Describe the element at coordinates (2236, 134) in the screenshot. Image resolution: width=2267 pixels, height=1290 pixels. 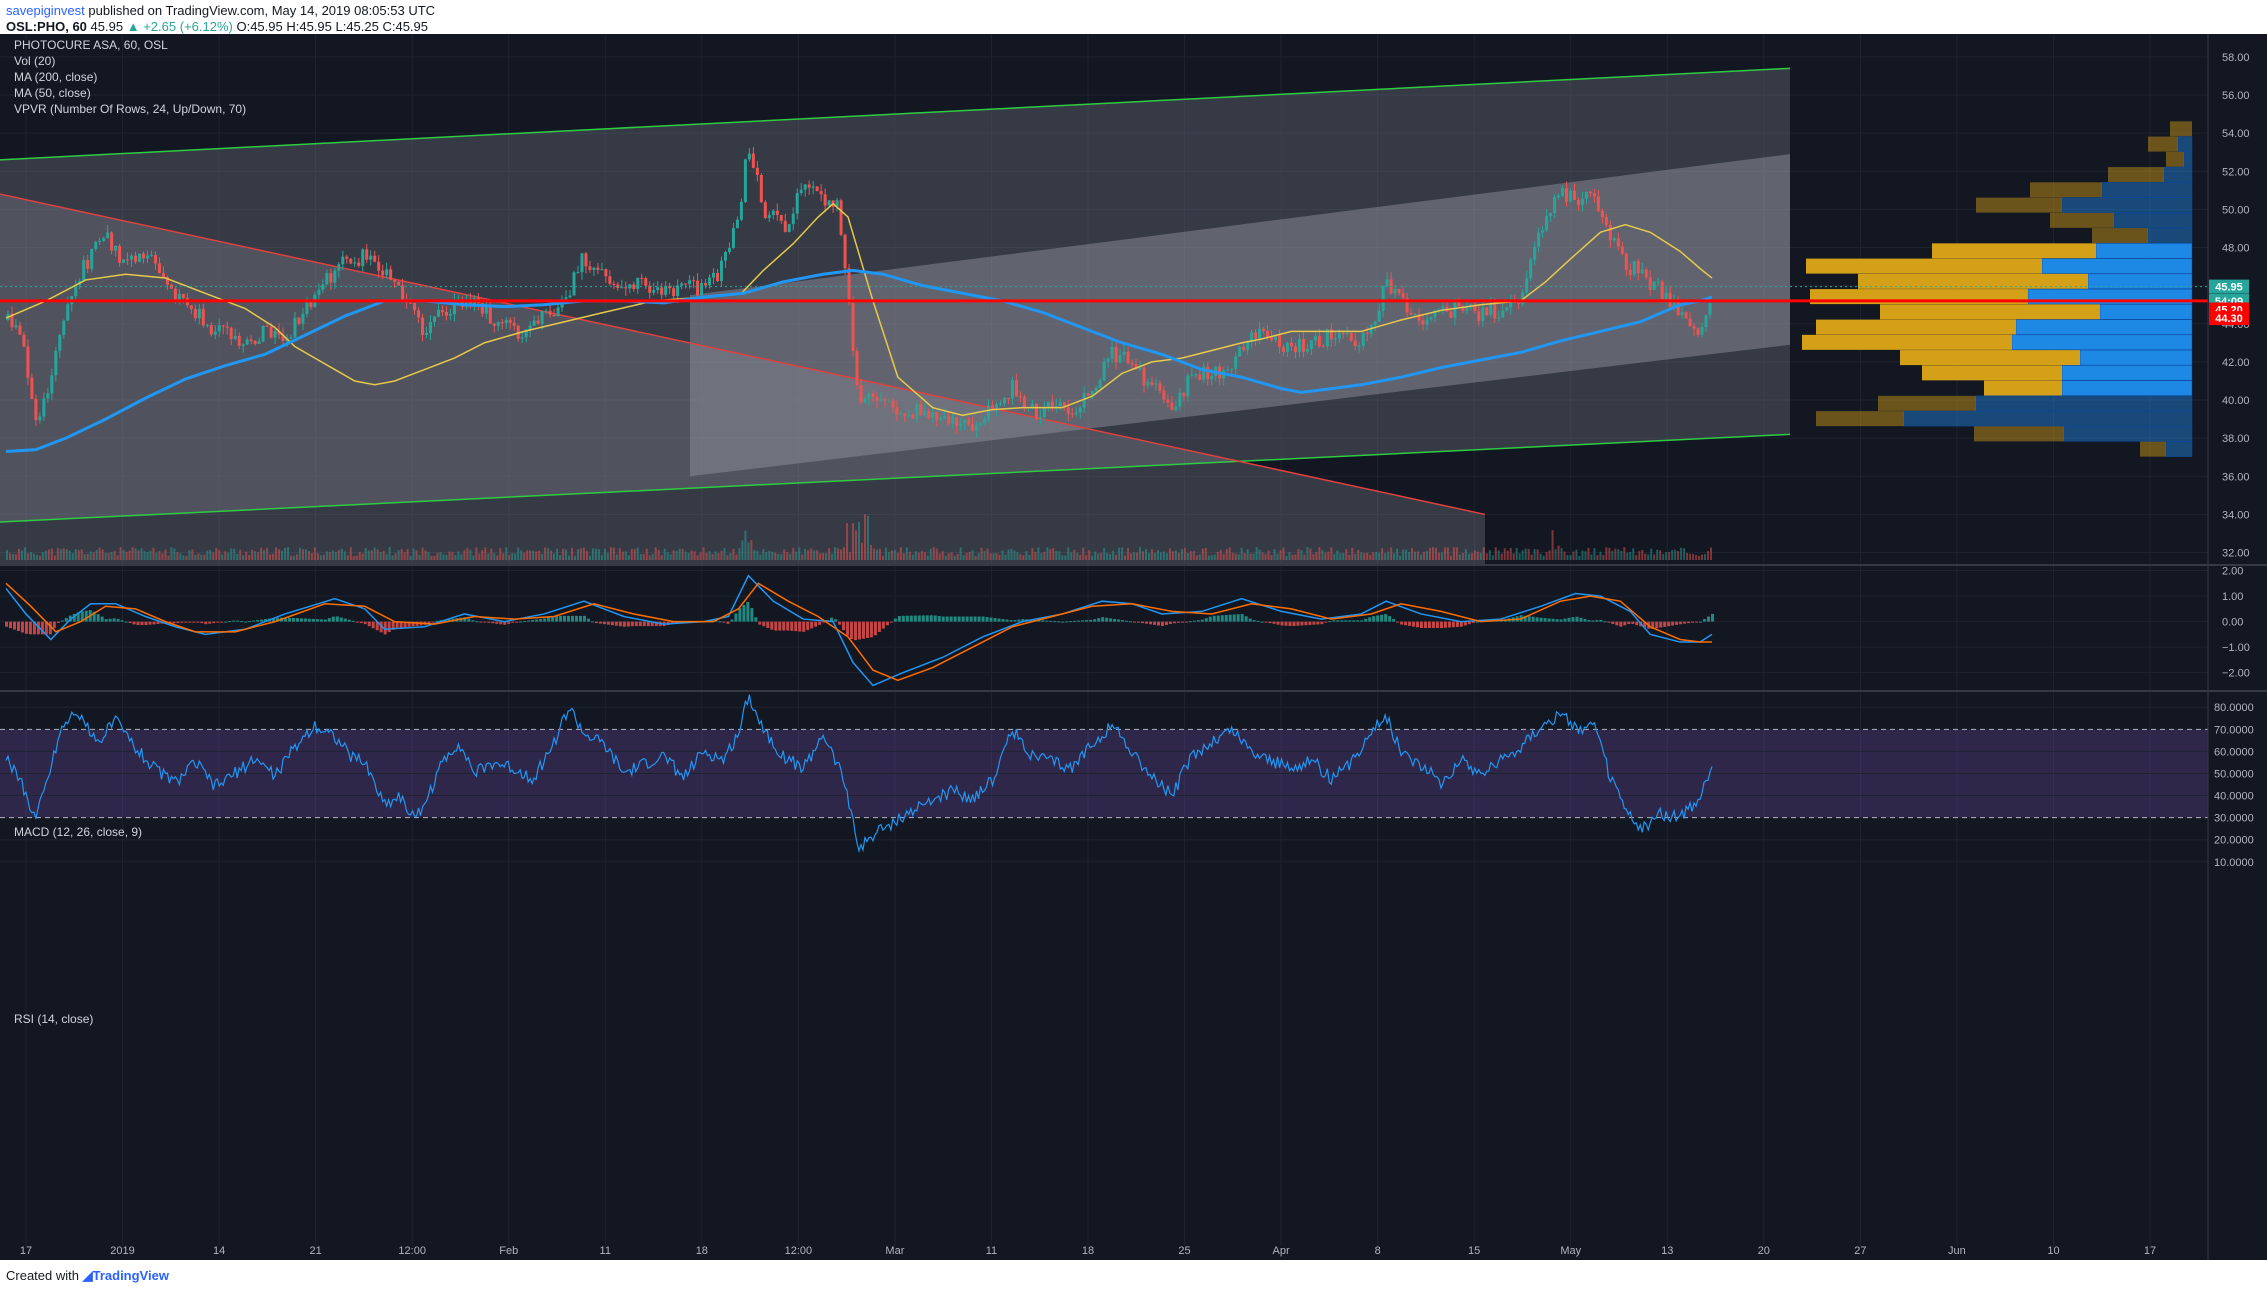
I see `price-tick-label: 54.00` at that location.